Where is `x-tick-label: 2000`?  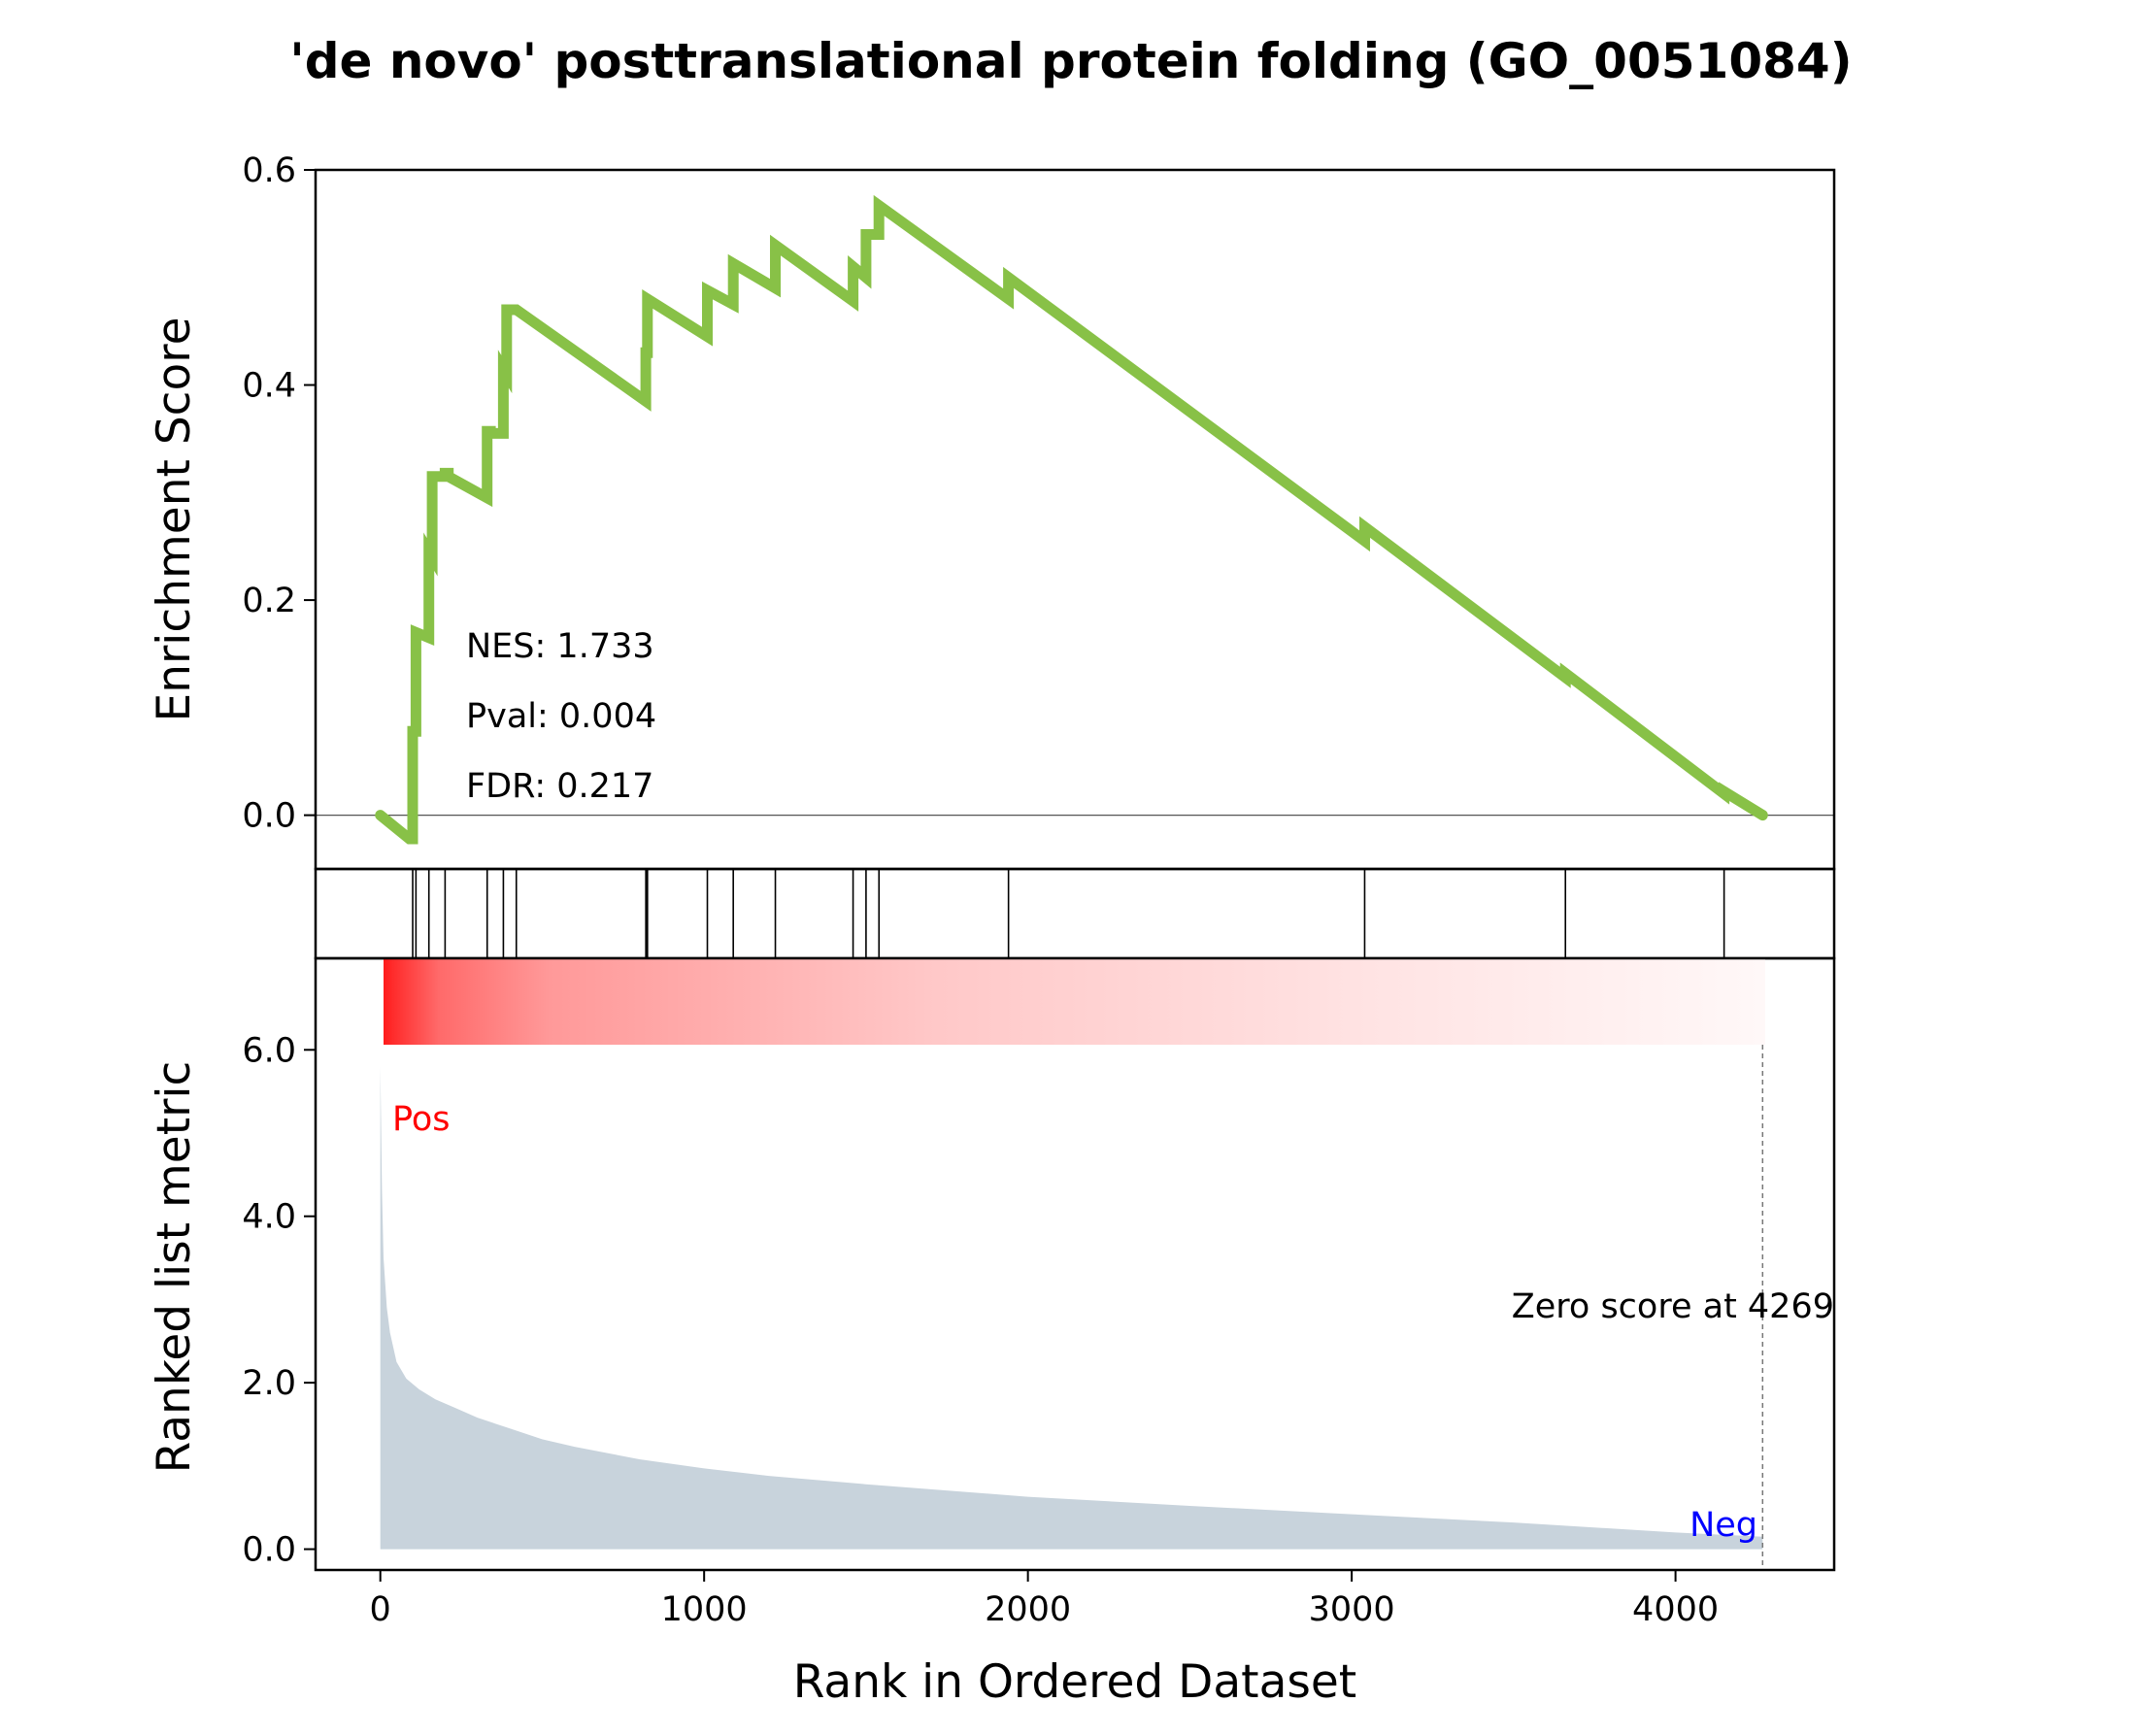 x-tick-label: 2000 is located at coordinates (1028, 1609).